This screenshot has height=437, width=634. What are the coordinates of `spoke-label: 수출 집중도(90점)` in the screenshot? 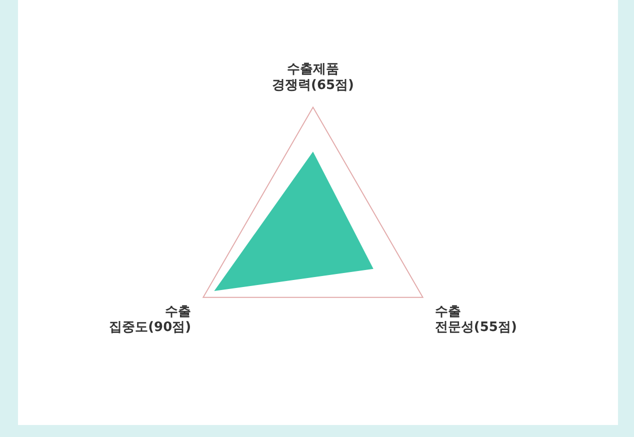 It's located at (150, 320).